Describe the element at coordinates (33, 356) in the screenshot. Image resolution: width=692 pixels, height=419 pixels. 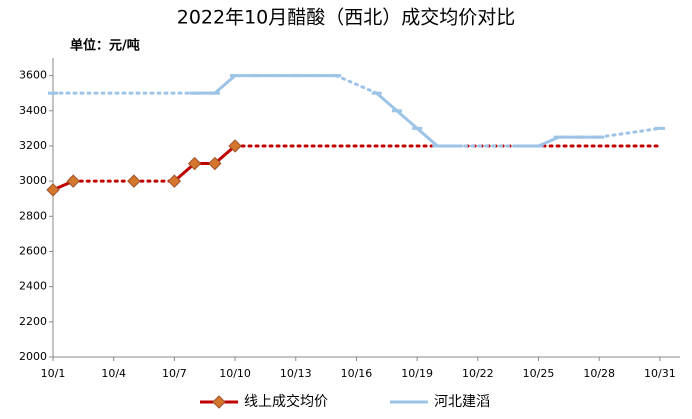
I see `y-tick-label: 2000` at that location.